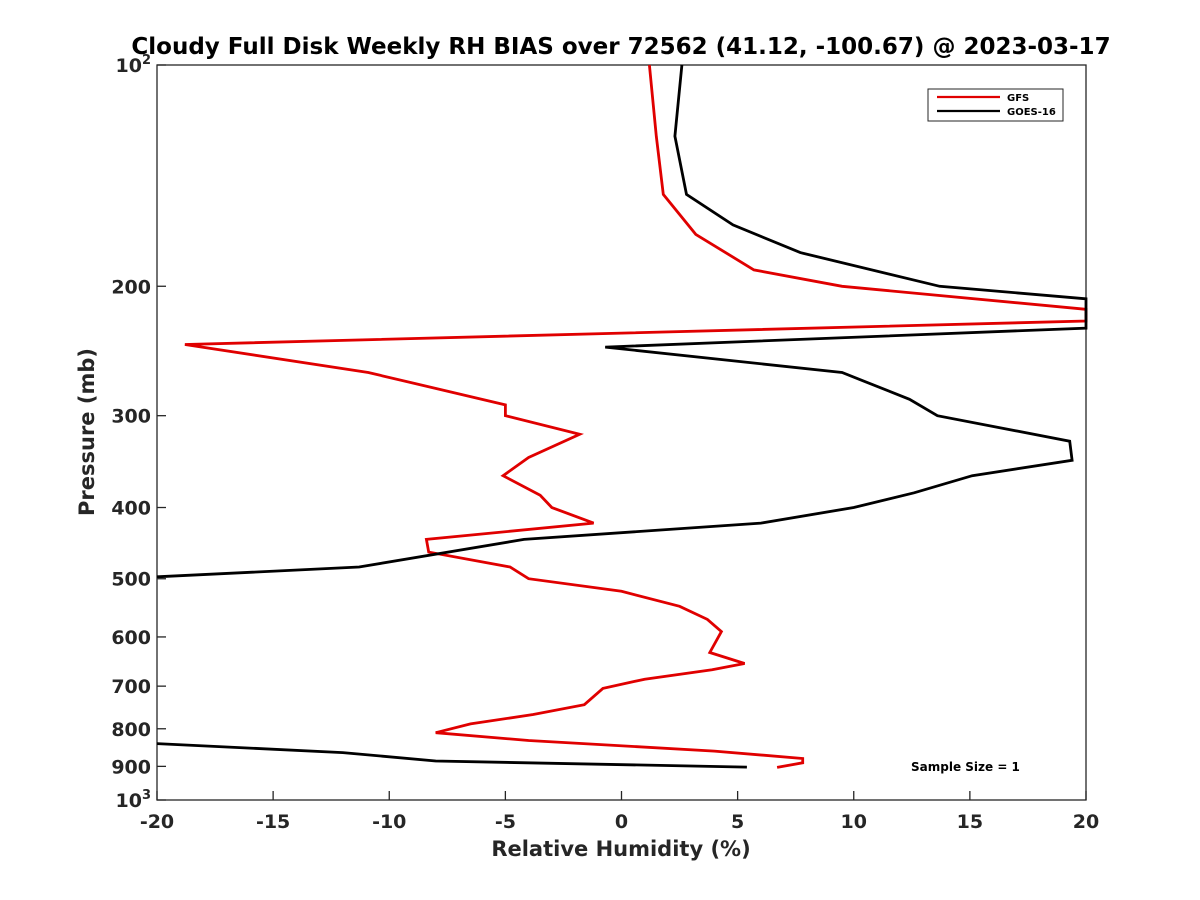 This screenshot has width=1200, height=900. I want to click on y-tick-label: 600, so click(131, 638).